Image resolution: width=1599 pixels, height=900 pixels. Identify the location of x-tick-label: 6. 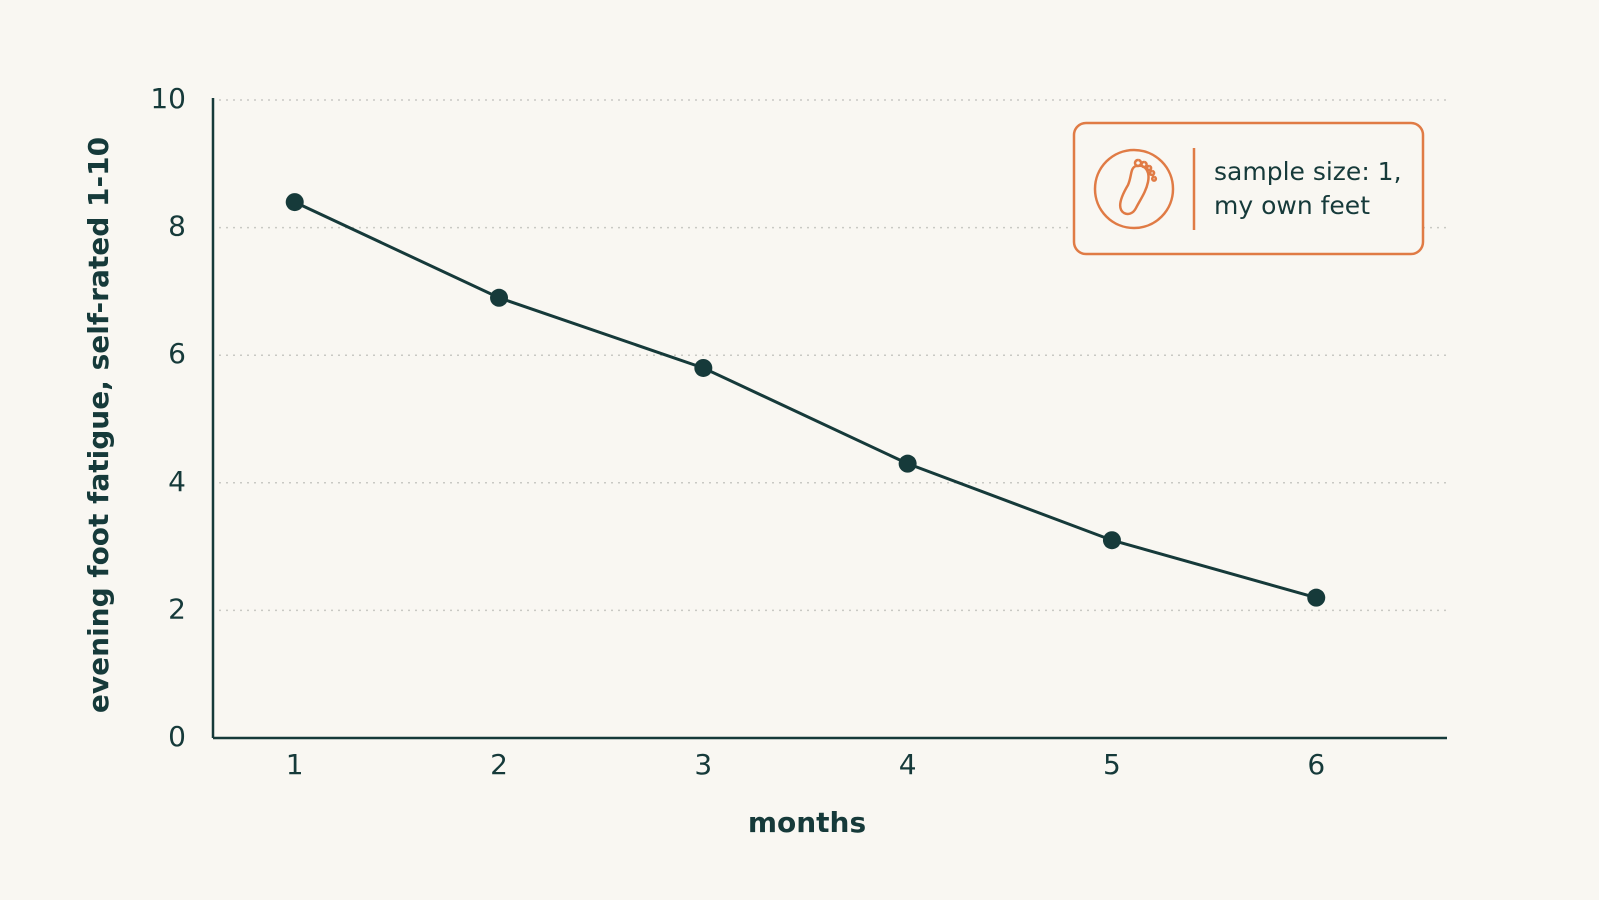
(1316, 764).